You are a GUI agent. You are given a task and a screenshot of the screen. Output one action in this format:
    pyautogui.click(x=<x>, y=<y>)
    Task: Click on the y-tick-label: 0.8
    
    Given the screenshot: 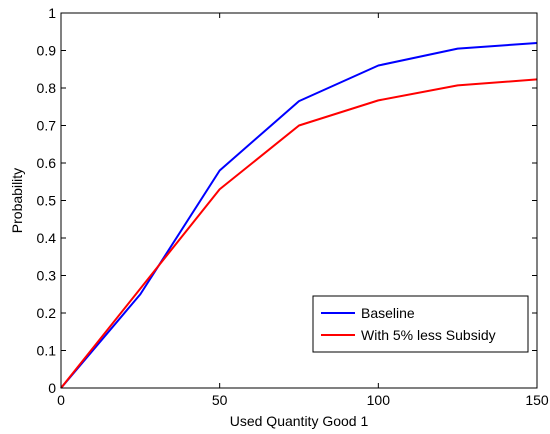 What is the action you would take?
    pyautogui.click(x=47, y=88)
    